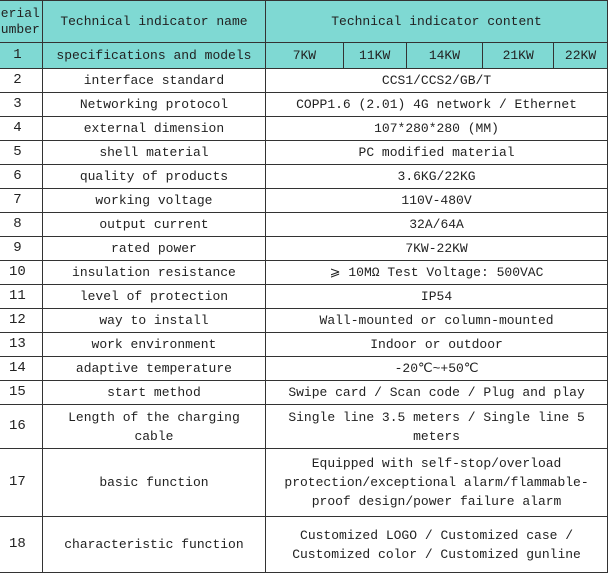  What do you see at coordinates (21, 344) in the screenshot?
I see `row-number: 13` at bounding box center [21, 344].